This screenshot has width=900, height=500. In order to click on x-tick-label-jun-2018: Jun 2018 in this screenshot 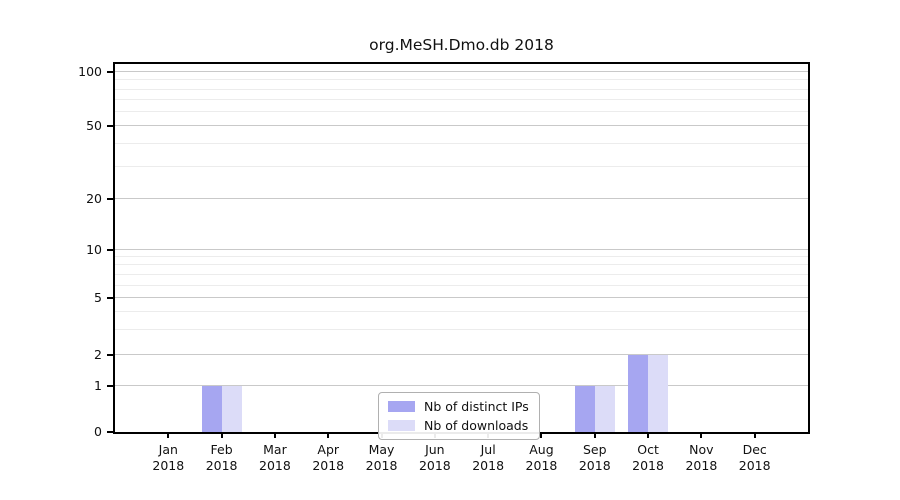, I will do `click(435, 457)`.